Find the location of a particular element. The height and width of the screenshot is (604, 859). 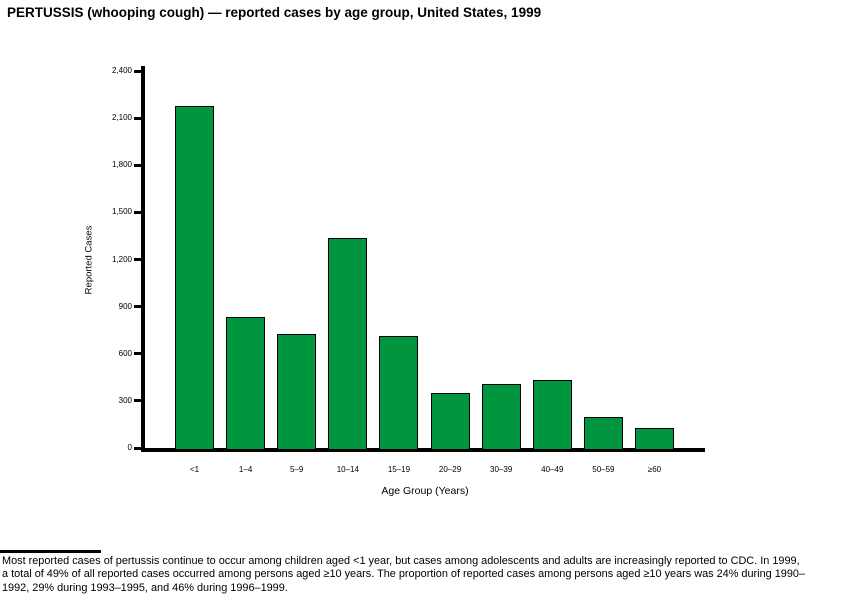

y-tick-label: 1,200 is located at coordinates (121, 259).